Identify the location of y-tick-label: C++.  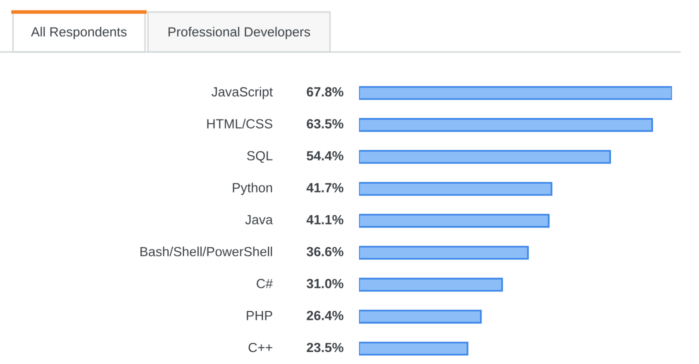
(260, 347).